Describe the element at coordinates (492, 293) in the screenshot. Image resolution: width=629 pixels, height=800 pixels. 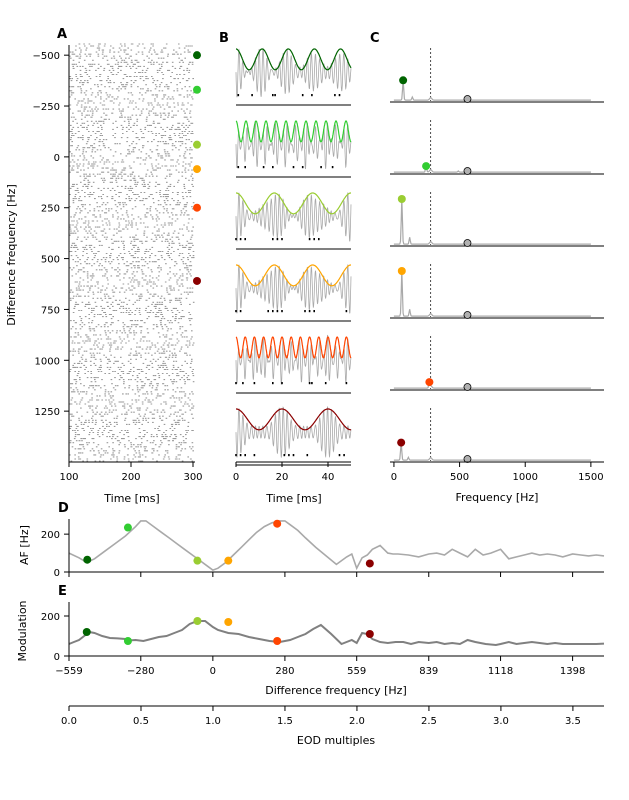
I see `panel-c-spectrum-trace` at that location.